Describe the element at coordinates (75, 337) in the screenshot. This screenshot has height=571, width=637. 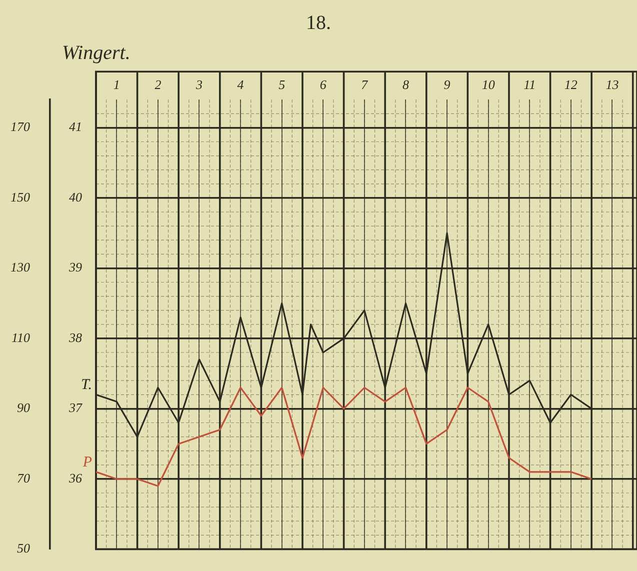
I see `y-tick-label: 38` at that location.